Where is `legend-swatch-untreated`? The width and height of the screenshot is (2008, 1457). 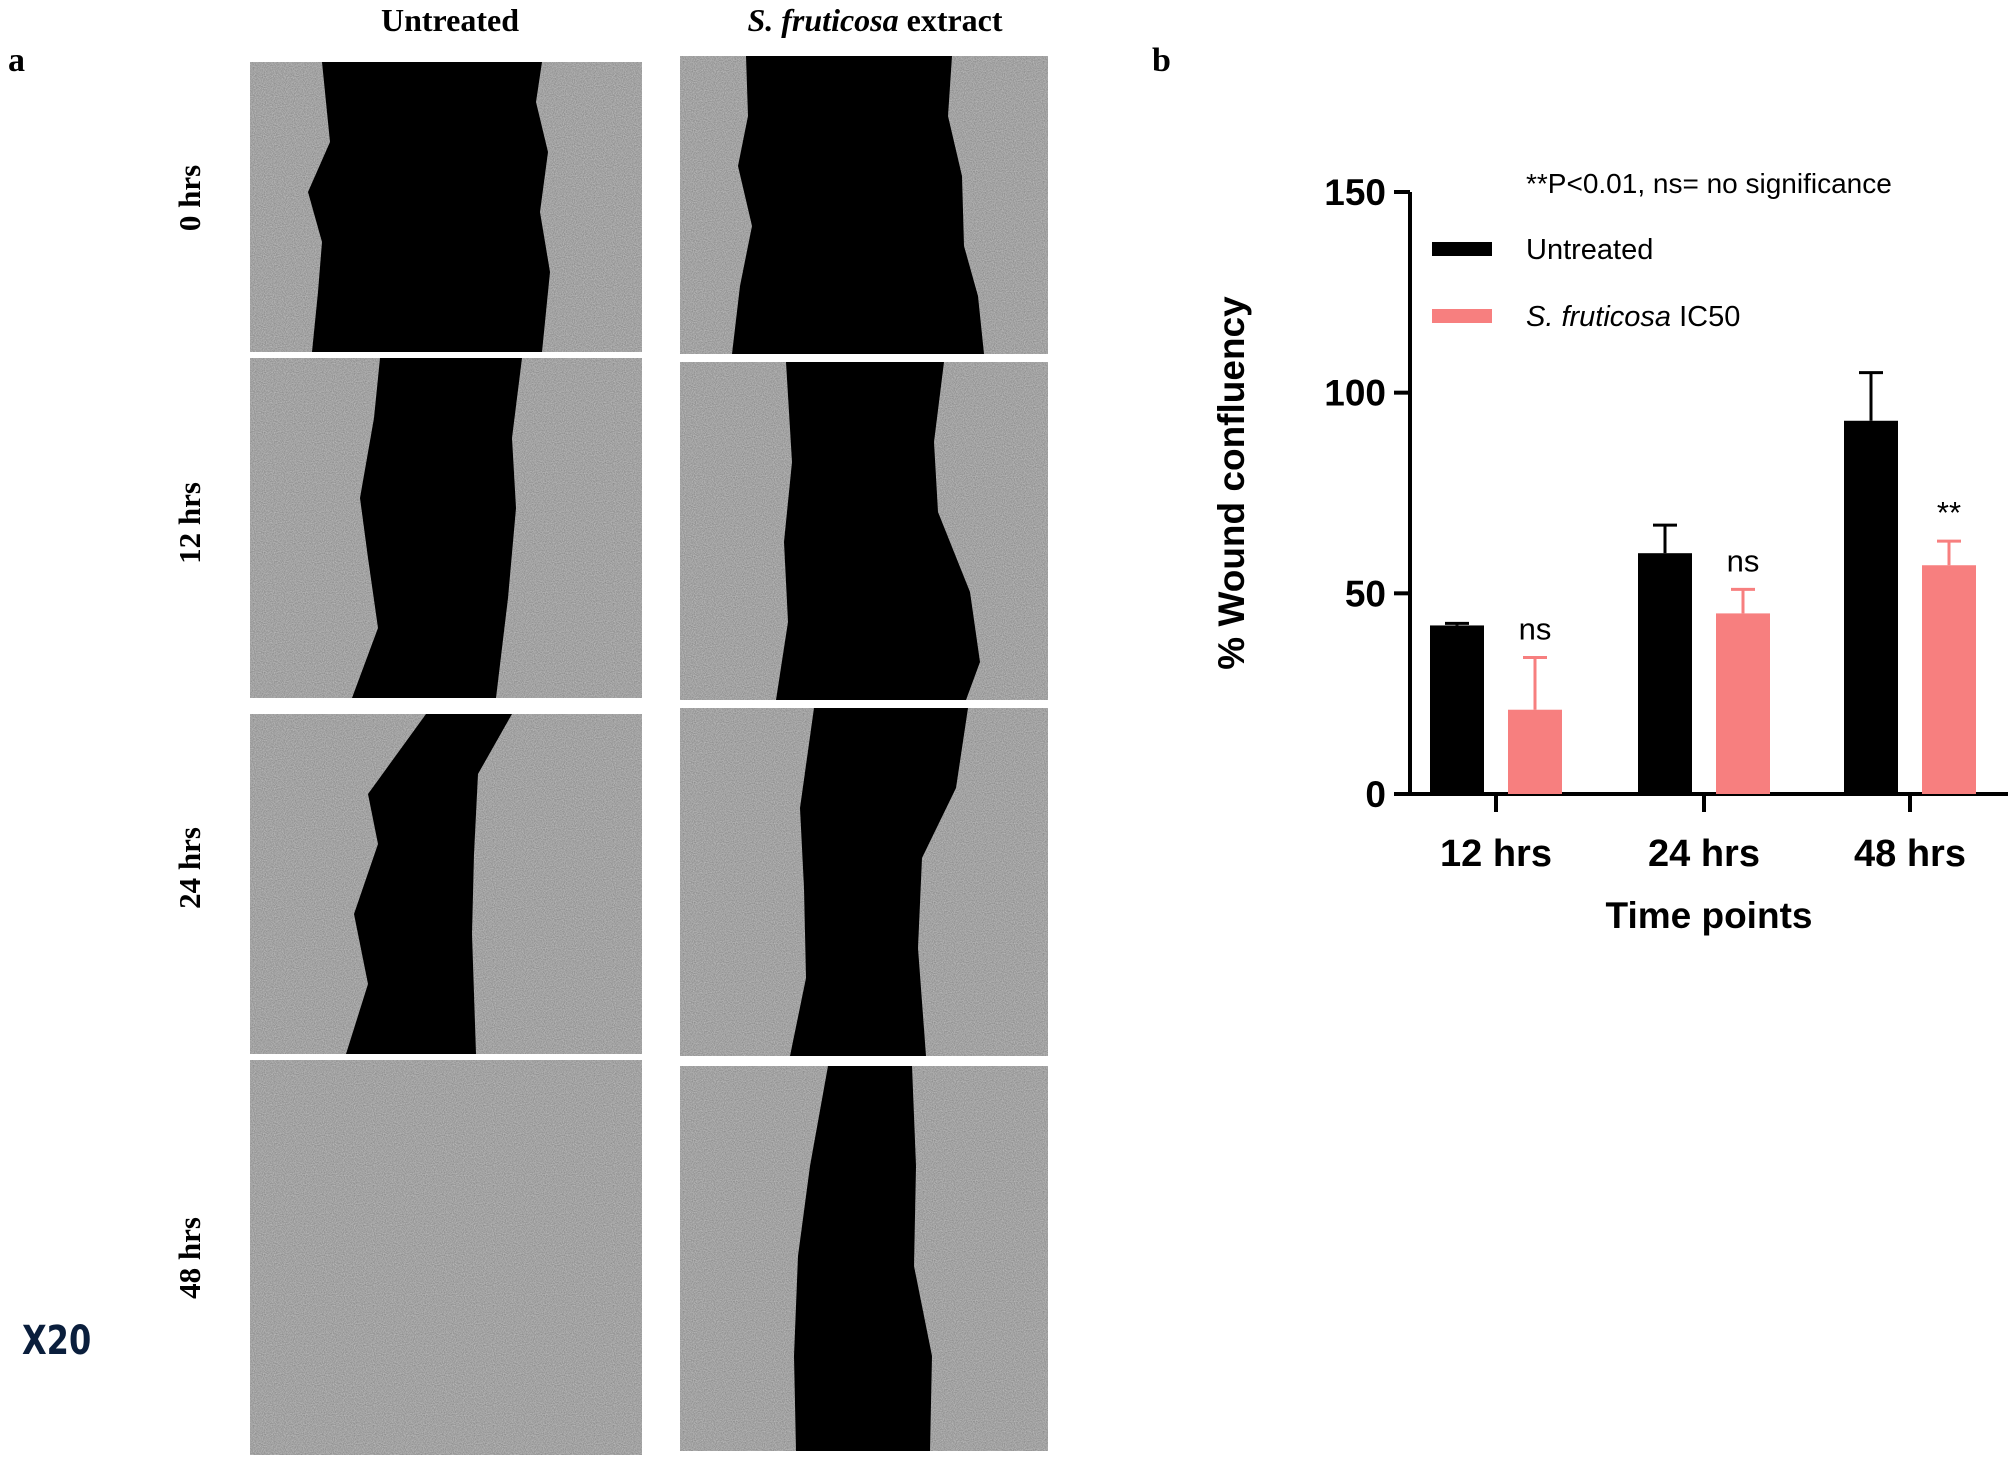
legend-swatch-untreated is located at coordinates (1462, 249).